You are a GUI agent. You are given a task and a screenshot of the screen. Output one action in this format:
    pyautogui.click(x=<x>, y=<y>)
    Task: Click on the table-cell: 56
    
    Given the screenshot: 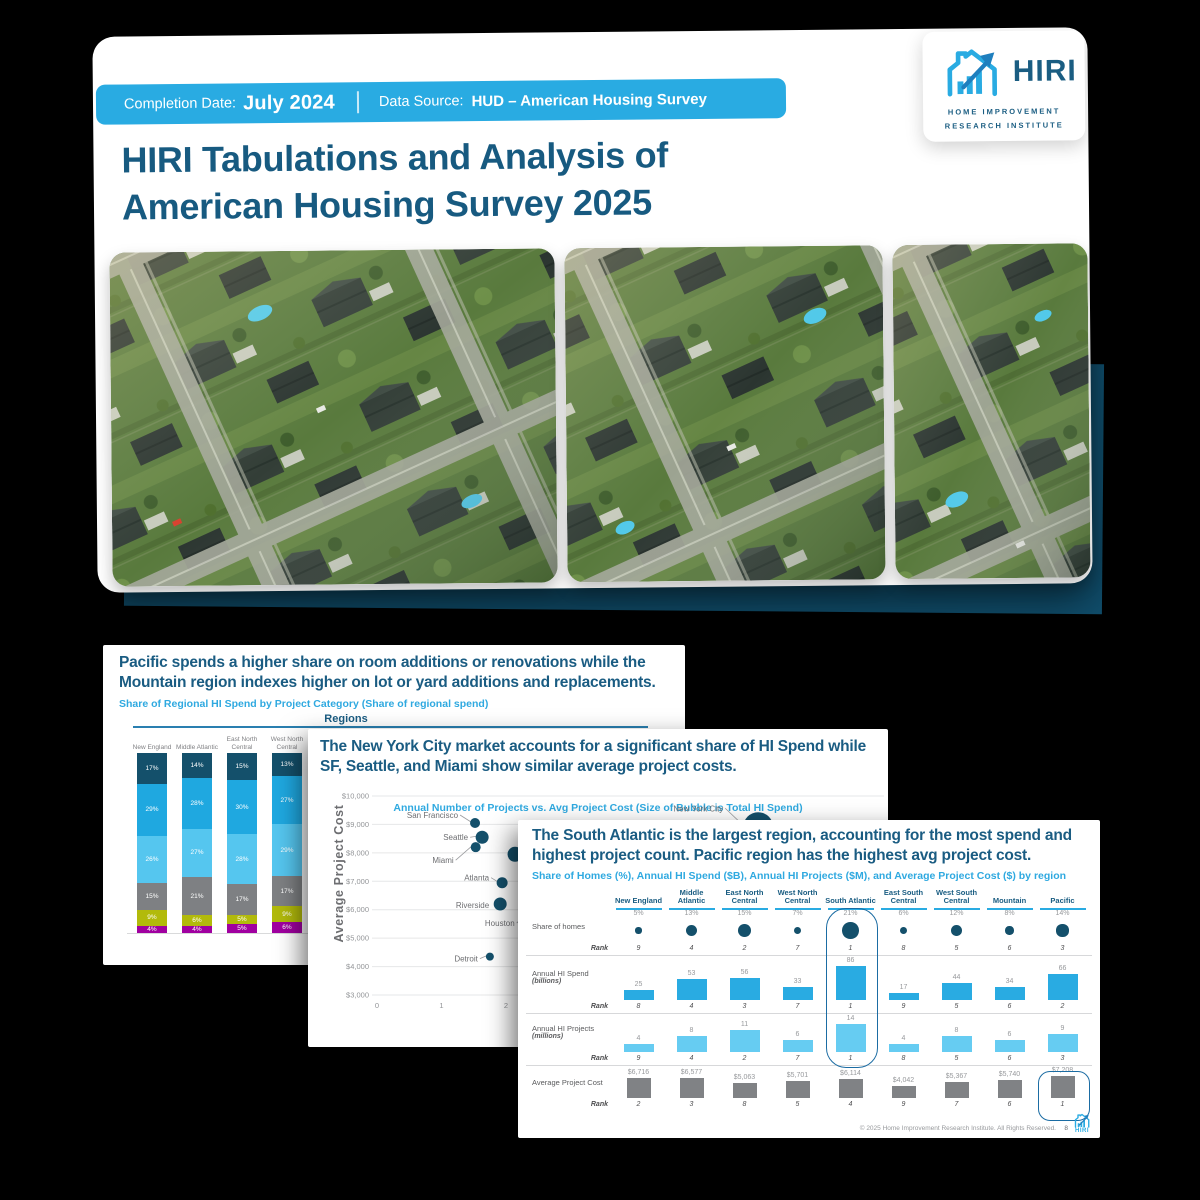 What is the action you would take?
    pyautogui.click(x=744, y=978)
    